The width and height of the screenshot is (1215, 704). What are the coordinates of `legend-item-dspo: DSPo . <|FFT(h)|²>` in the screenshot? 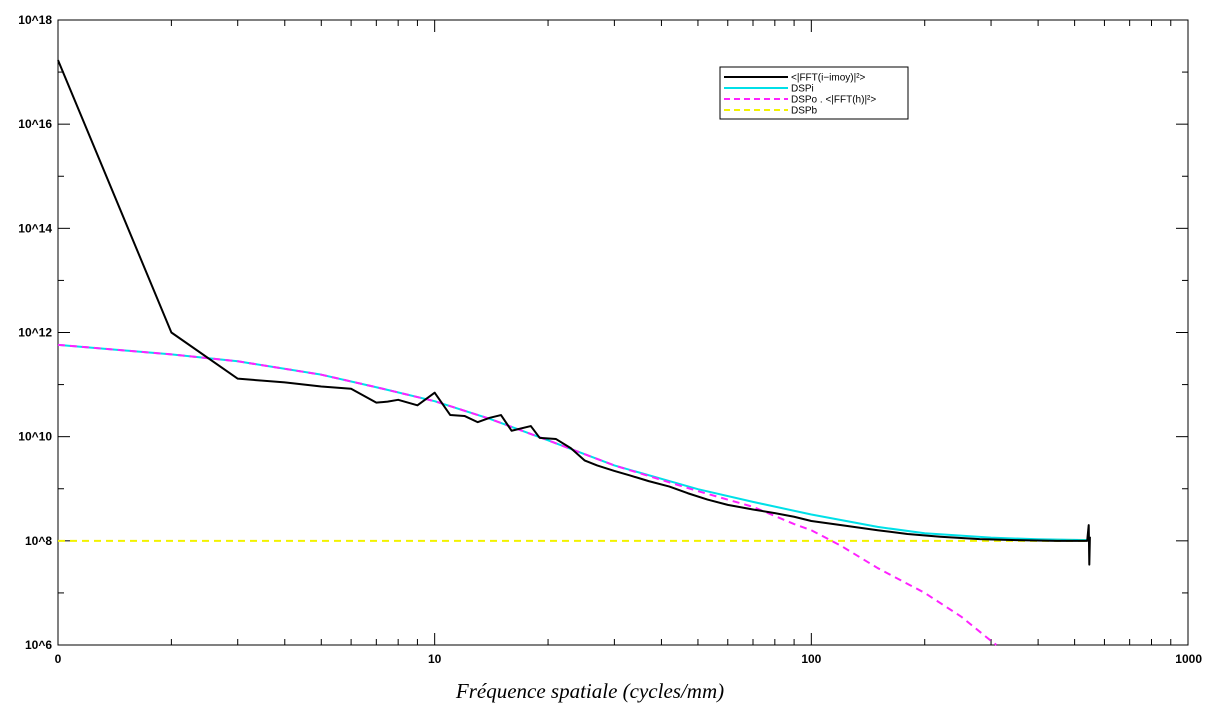 It's located at (833, 100).